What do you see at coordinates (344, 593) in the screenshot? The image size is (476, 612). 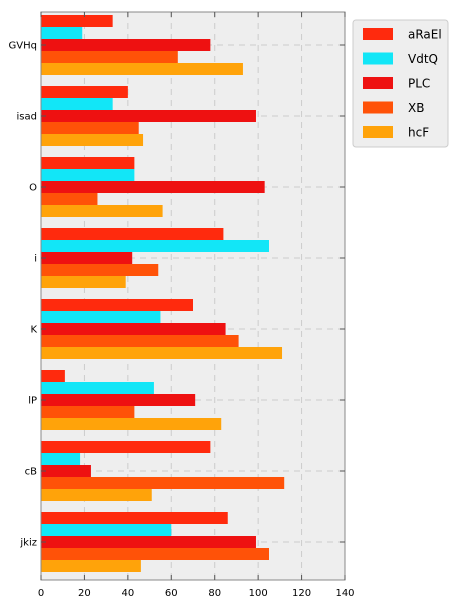 I see `x-tick-label: 140` at bounding box center [344, 593].